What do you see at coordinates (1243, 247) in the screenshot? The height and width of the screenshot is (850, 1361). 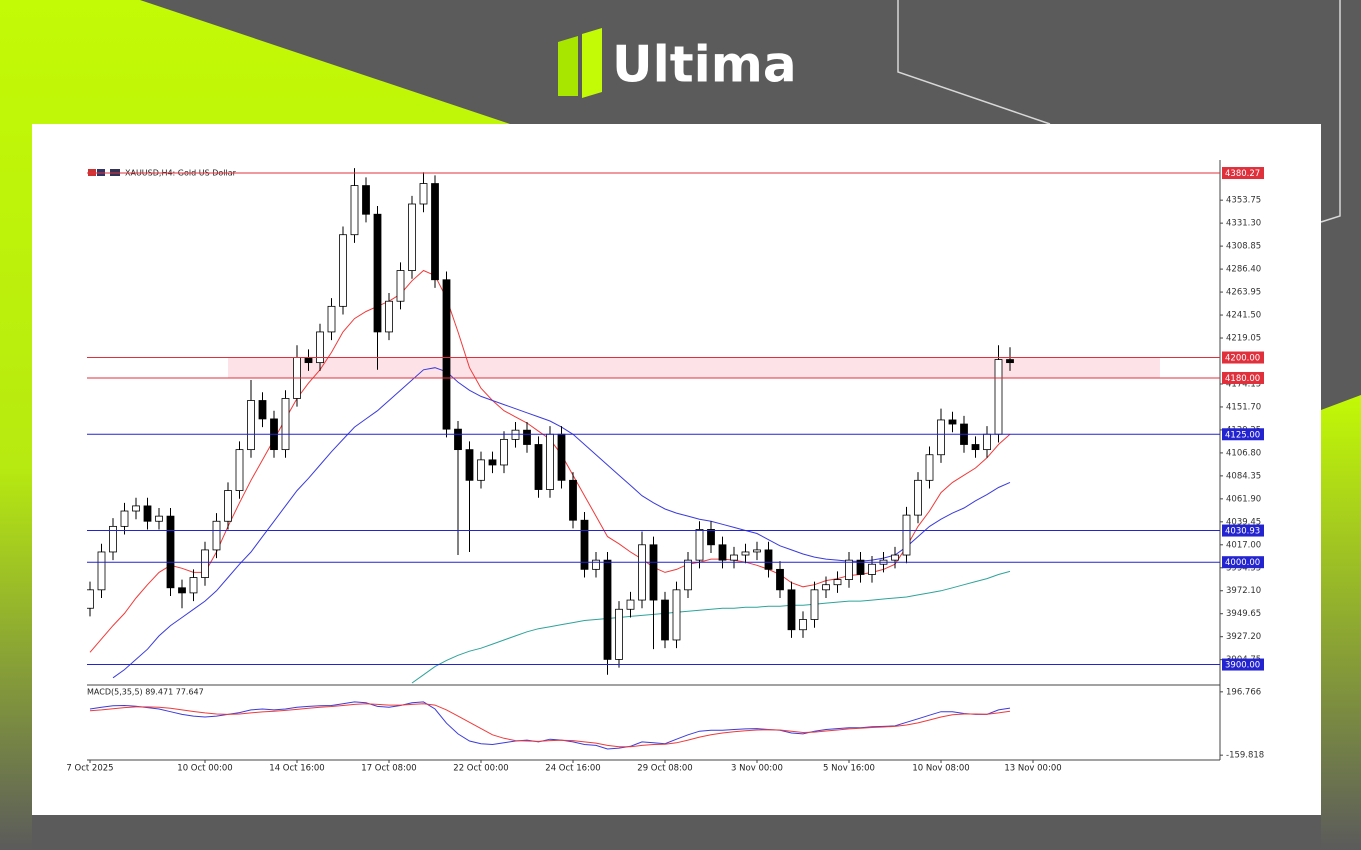 I see `y-tick-label: 4308.85` at bounding box center [1243, 247].